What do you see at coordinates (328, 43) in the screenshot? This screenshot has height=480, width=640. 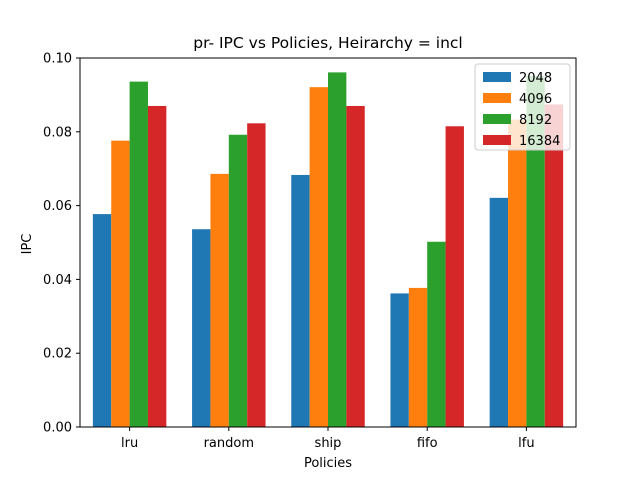 I see `chart-title: pr- IPC vs Policies, Heirarchy = incl` at bounding box center [328, 43].